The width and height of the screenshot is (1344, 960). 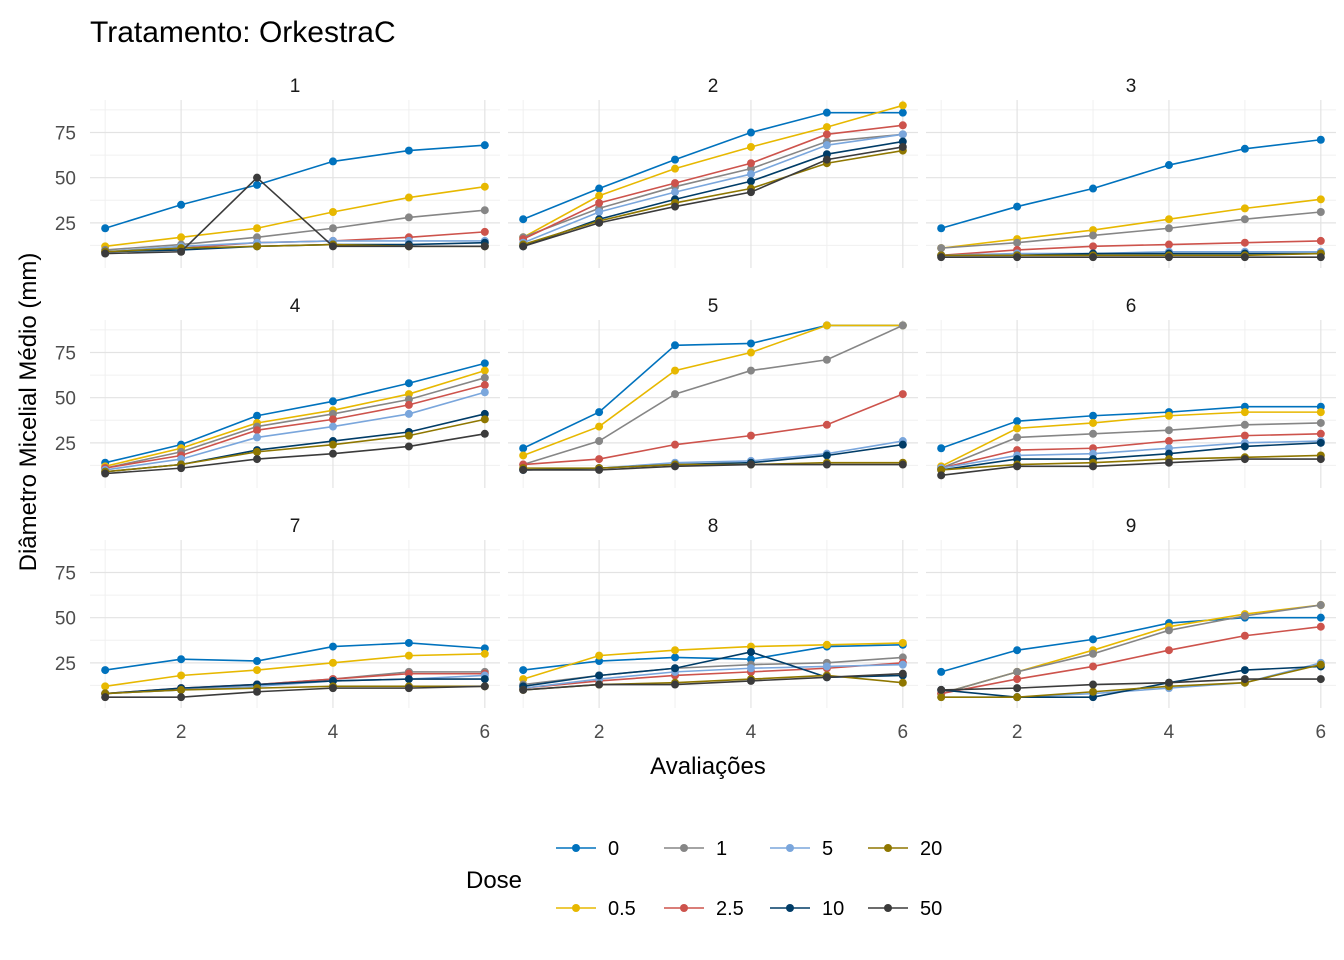 What do you see at coordinates (905, 849) in the screenshot?
I see `legend-item-dose-20: 20` at bounding box center [905, 849].